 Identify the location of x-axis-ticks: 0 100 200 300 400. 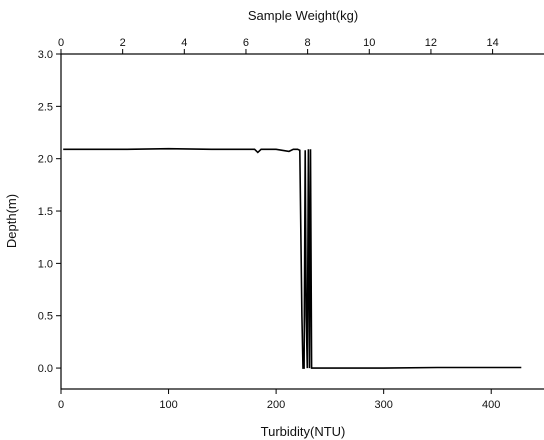
(279, 400).